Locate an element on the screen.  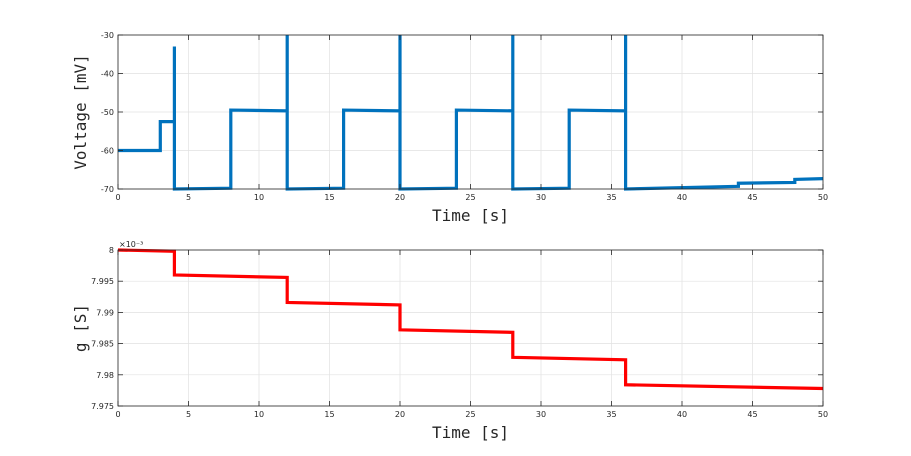
voltage-y-axis-label: Voltage [mV] is located at coordinates (80, 112).